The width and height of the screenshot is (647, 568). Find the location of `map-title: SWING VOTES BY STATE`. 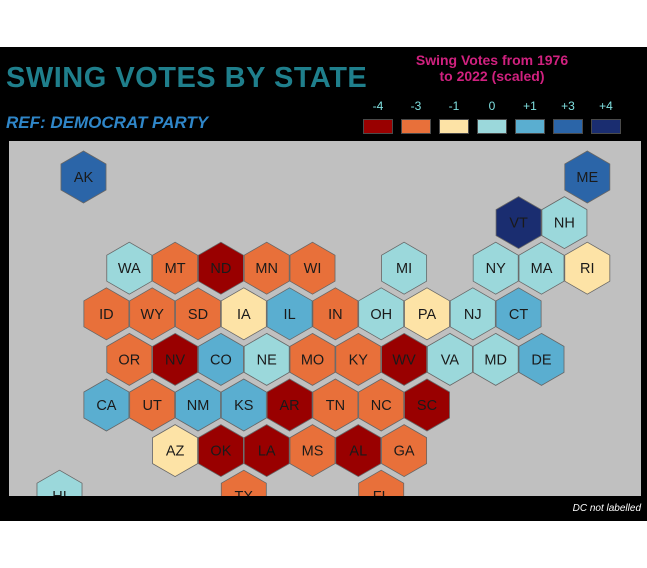

map-title: SWING VOTES BY STATE is located at coordinates (187, 78).